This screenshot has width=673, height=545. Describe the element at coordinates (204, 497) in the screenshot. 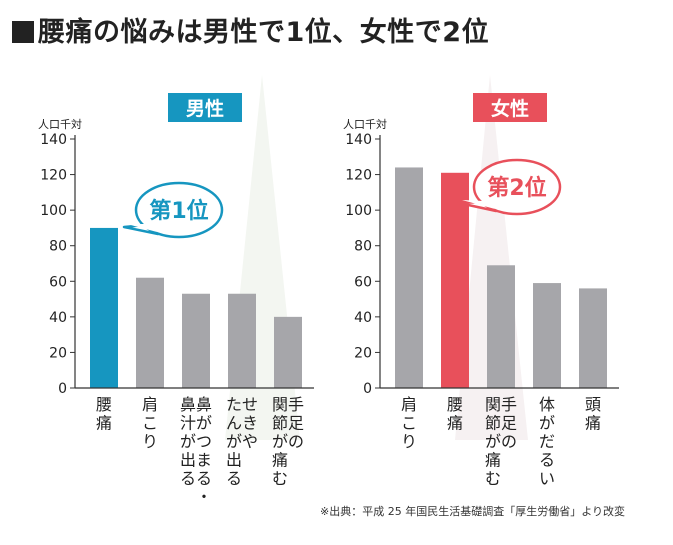

I see `x-tick-label: ・` at that location.